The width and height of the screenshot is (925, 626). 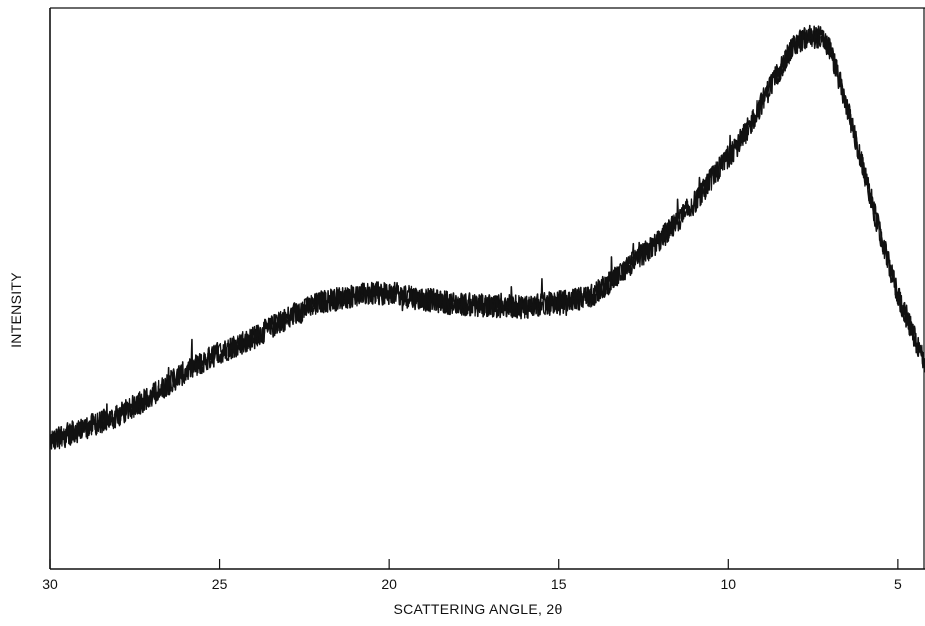 I want to click on x-tick-label: 20, so click(x=389, y=584).